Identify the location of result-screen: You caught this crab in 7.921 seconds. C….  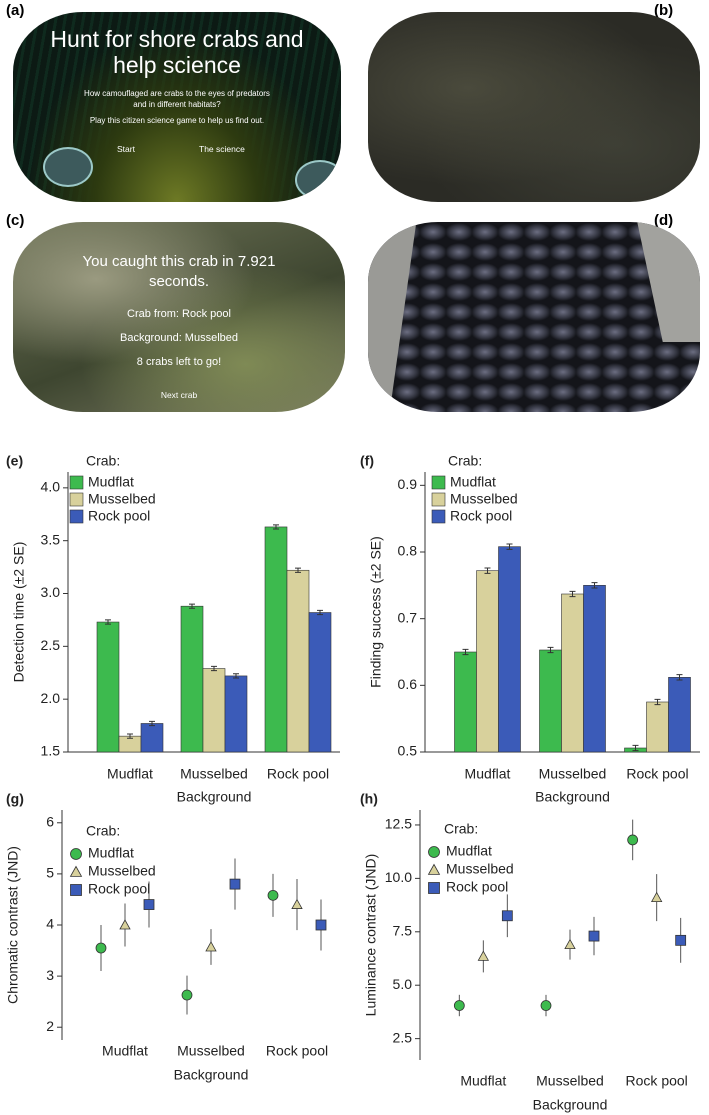
(179, 317).